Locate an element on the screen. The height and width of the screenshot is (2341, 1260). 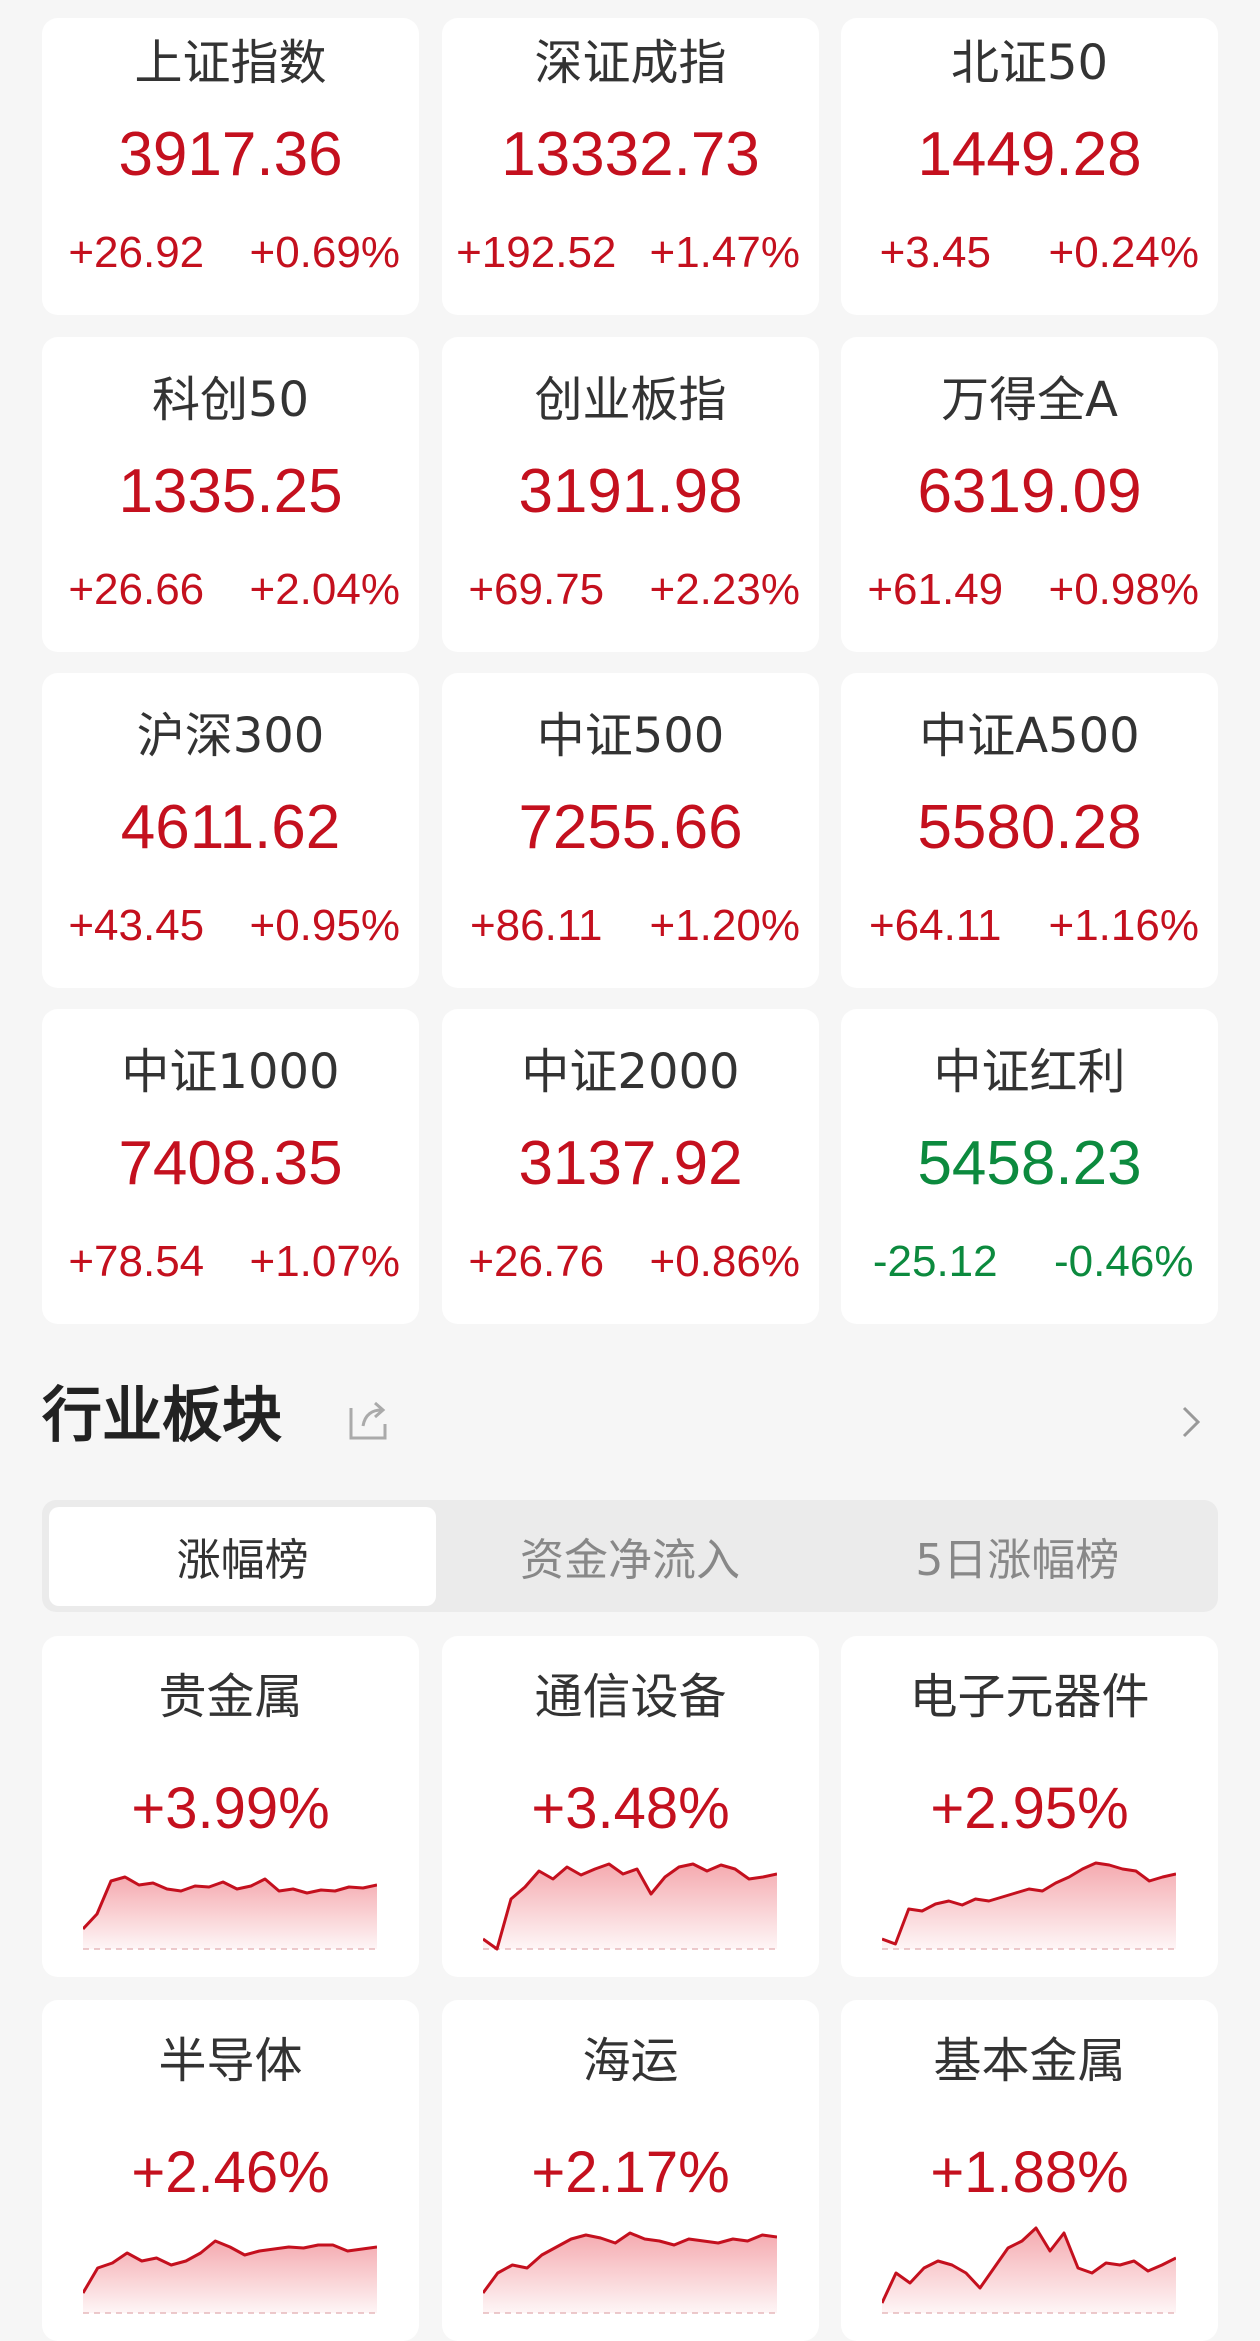
index-price: 1449.28 is located at coordinates (1029, 154).